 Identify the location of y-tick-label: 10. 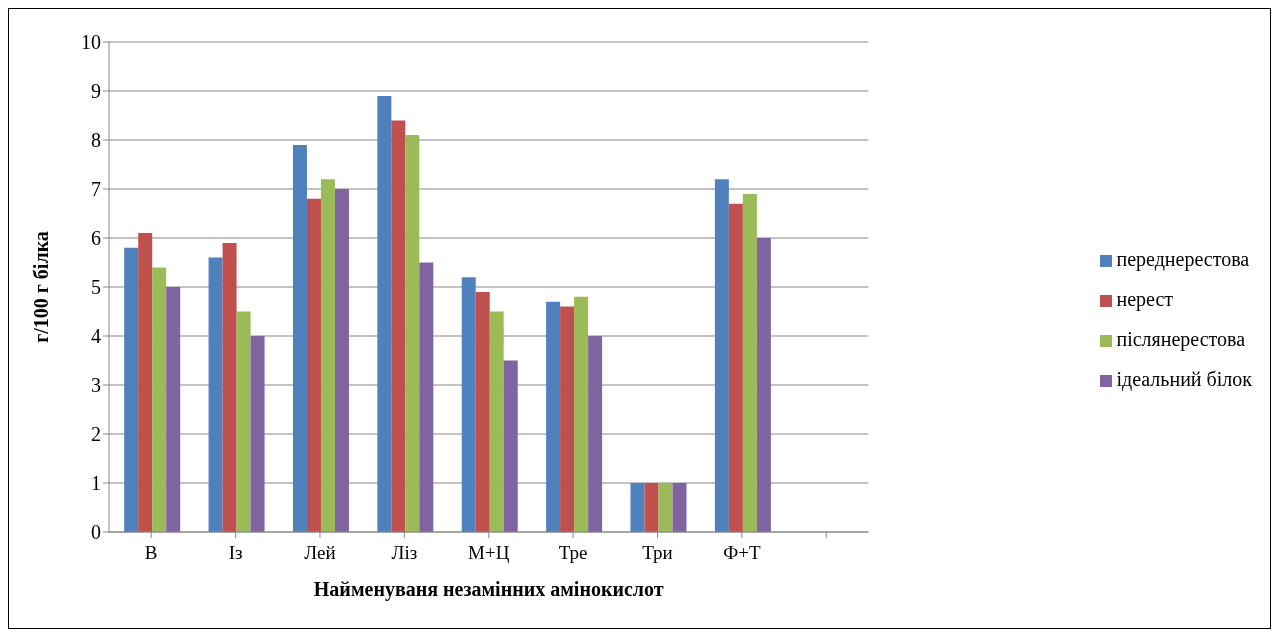
(91, 42).